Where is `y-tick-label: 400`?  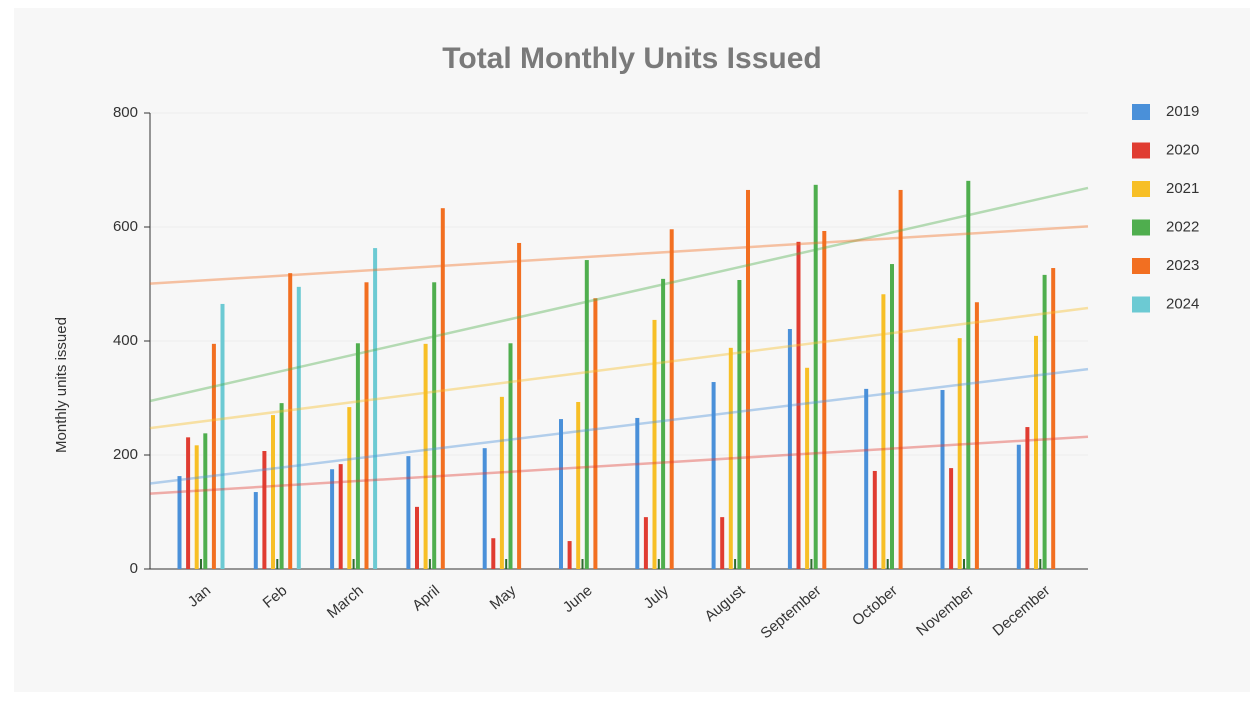 y-tick-label: 400 is located at coordinates (125, 340).